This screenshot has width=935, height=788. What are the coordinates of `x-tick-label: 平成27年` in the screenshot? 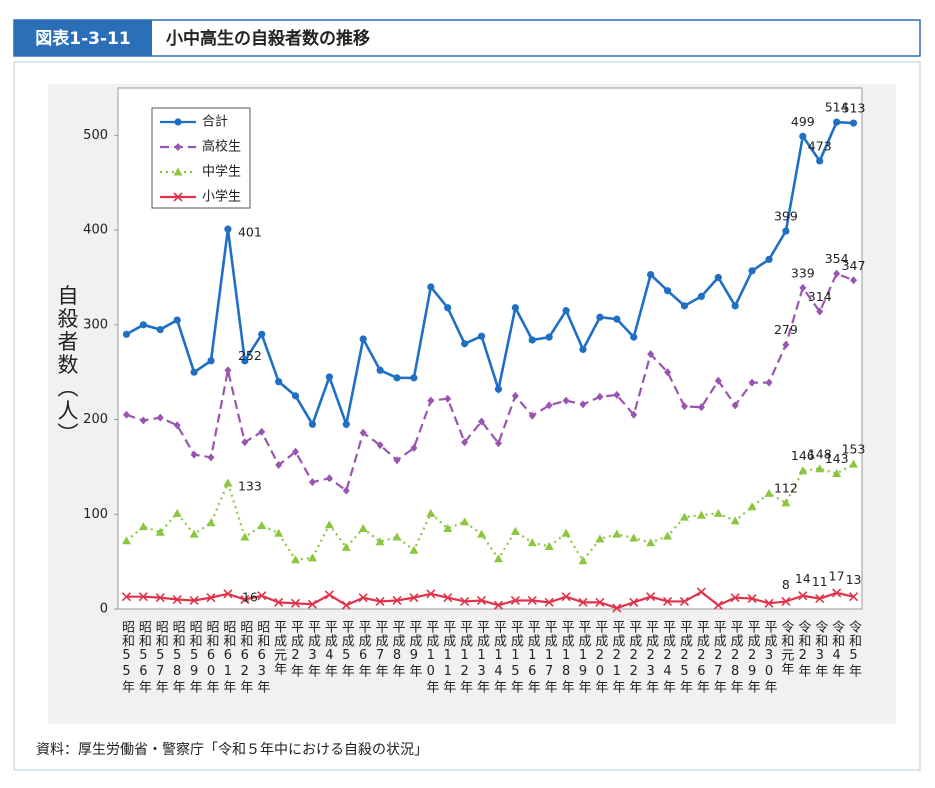 It's located at (719, 657).